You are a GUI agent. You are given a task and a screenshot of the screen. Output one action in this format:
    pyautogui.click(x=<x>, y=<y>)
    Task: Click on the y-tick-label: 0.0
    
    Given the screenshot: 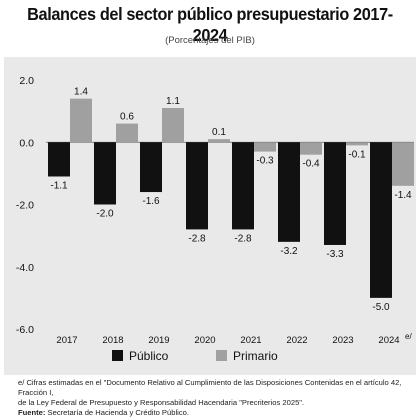 What is the action you would take?
    pyautogui.click(x=26, y=143)
    